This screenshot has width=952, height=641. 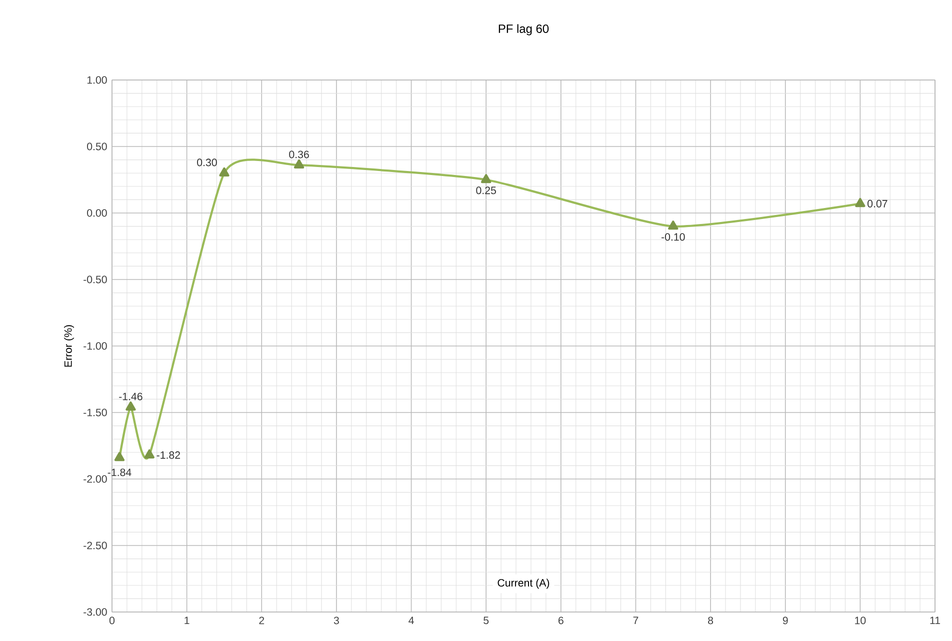 I want to click on chart-title: PF lag 60, so click(x=523, y=30).